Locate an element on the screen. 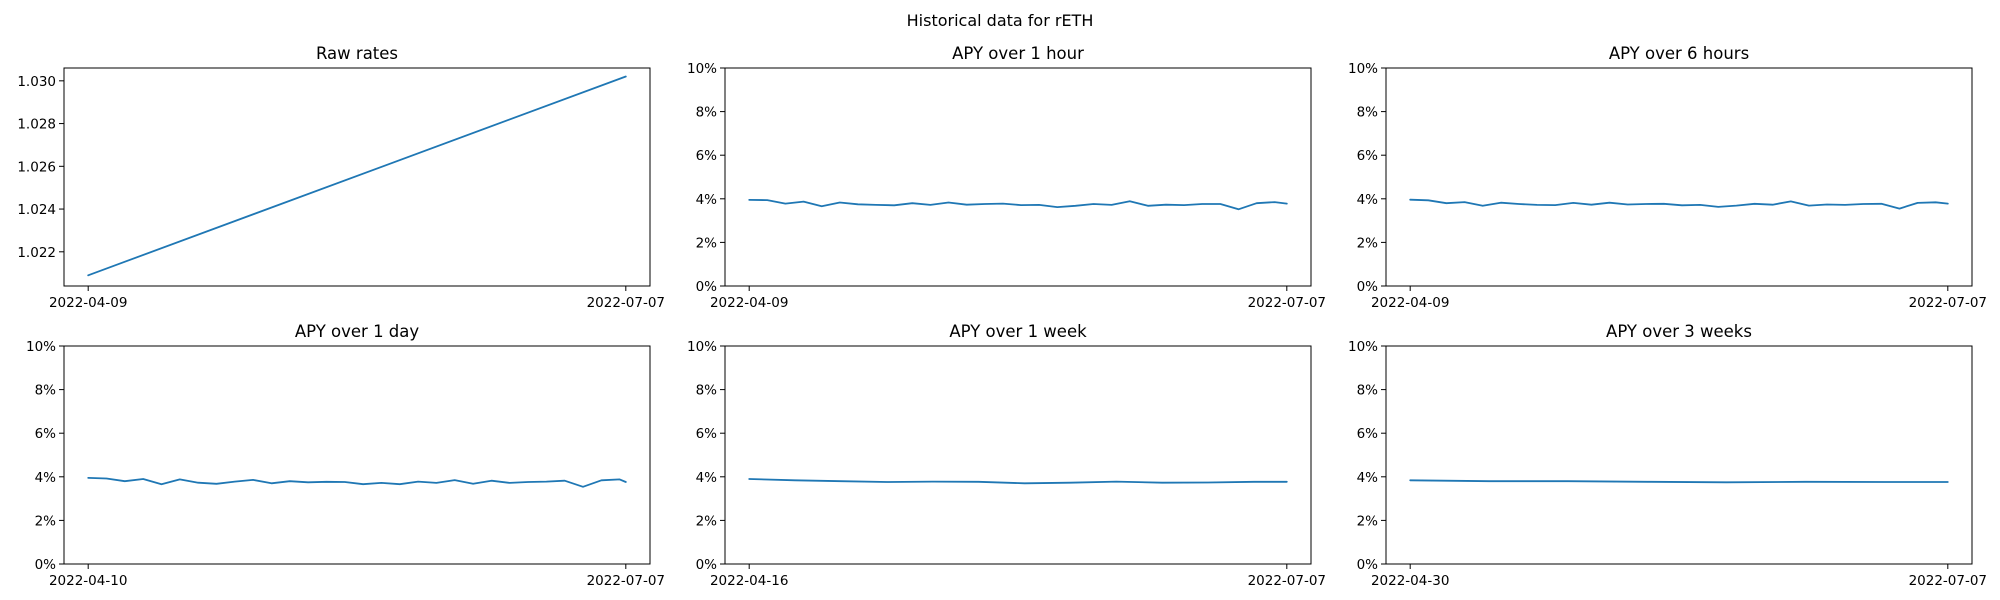  y-tick-label: 1.030 is located at coordinates (36, 82).